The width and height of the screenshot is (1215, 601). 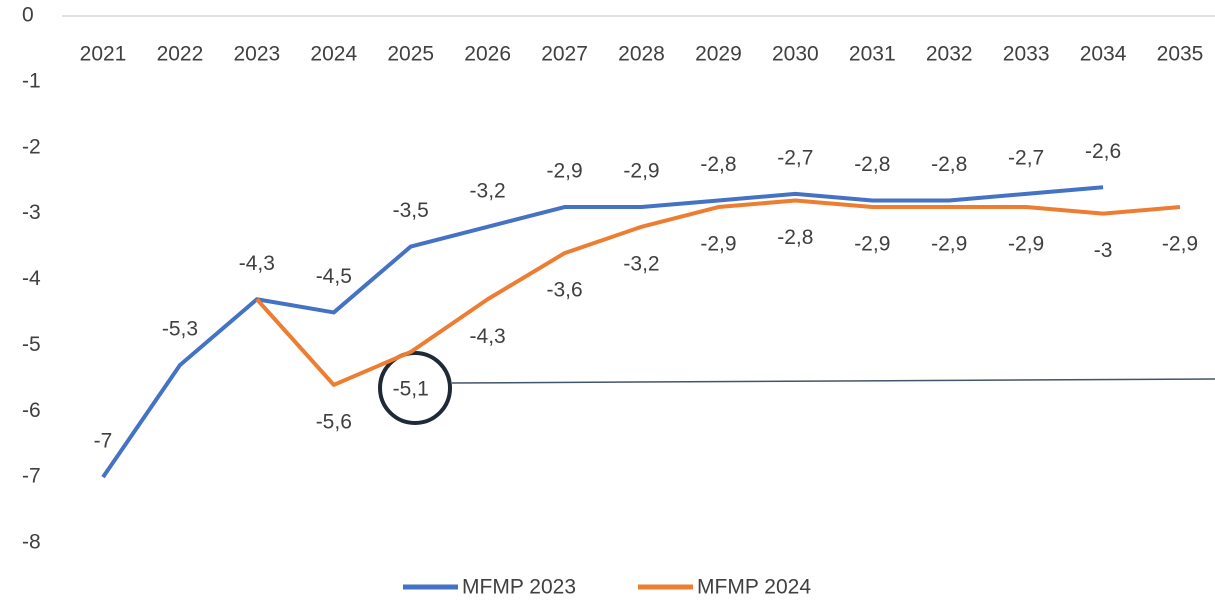 I want to click on y-tick-label: -3, so click(x=31, y=212).